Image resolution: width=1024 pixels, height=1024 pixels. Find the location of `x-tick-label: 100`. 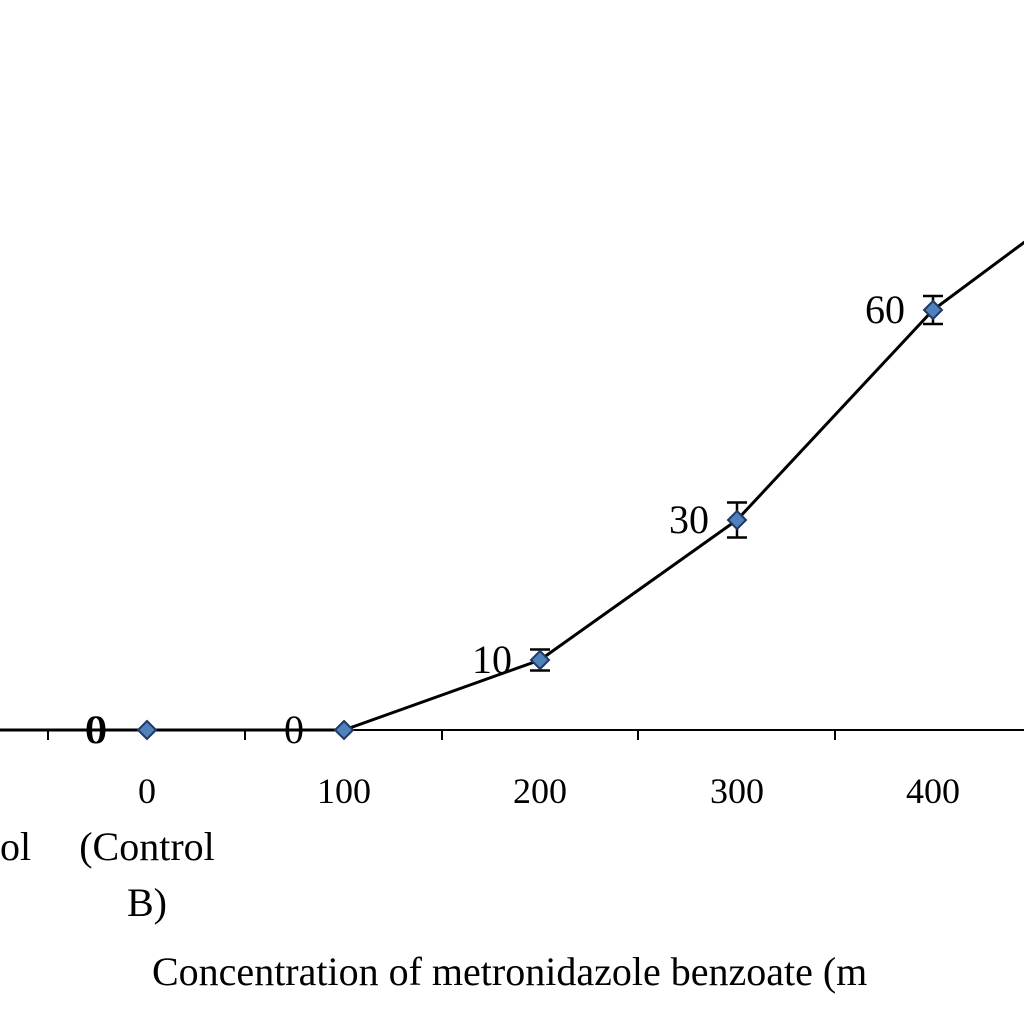

x-tick-label: 100 is located at coordinates (344, 791).